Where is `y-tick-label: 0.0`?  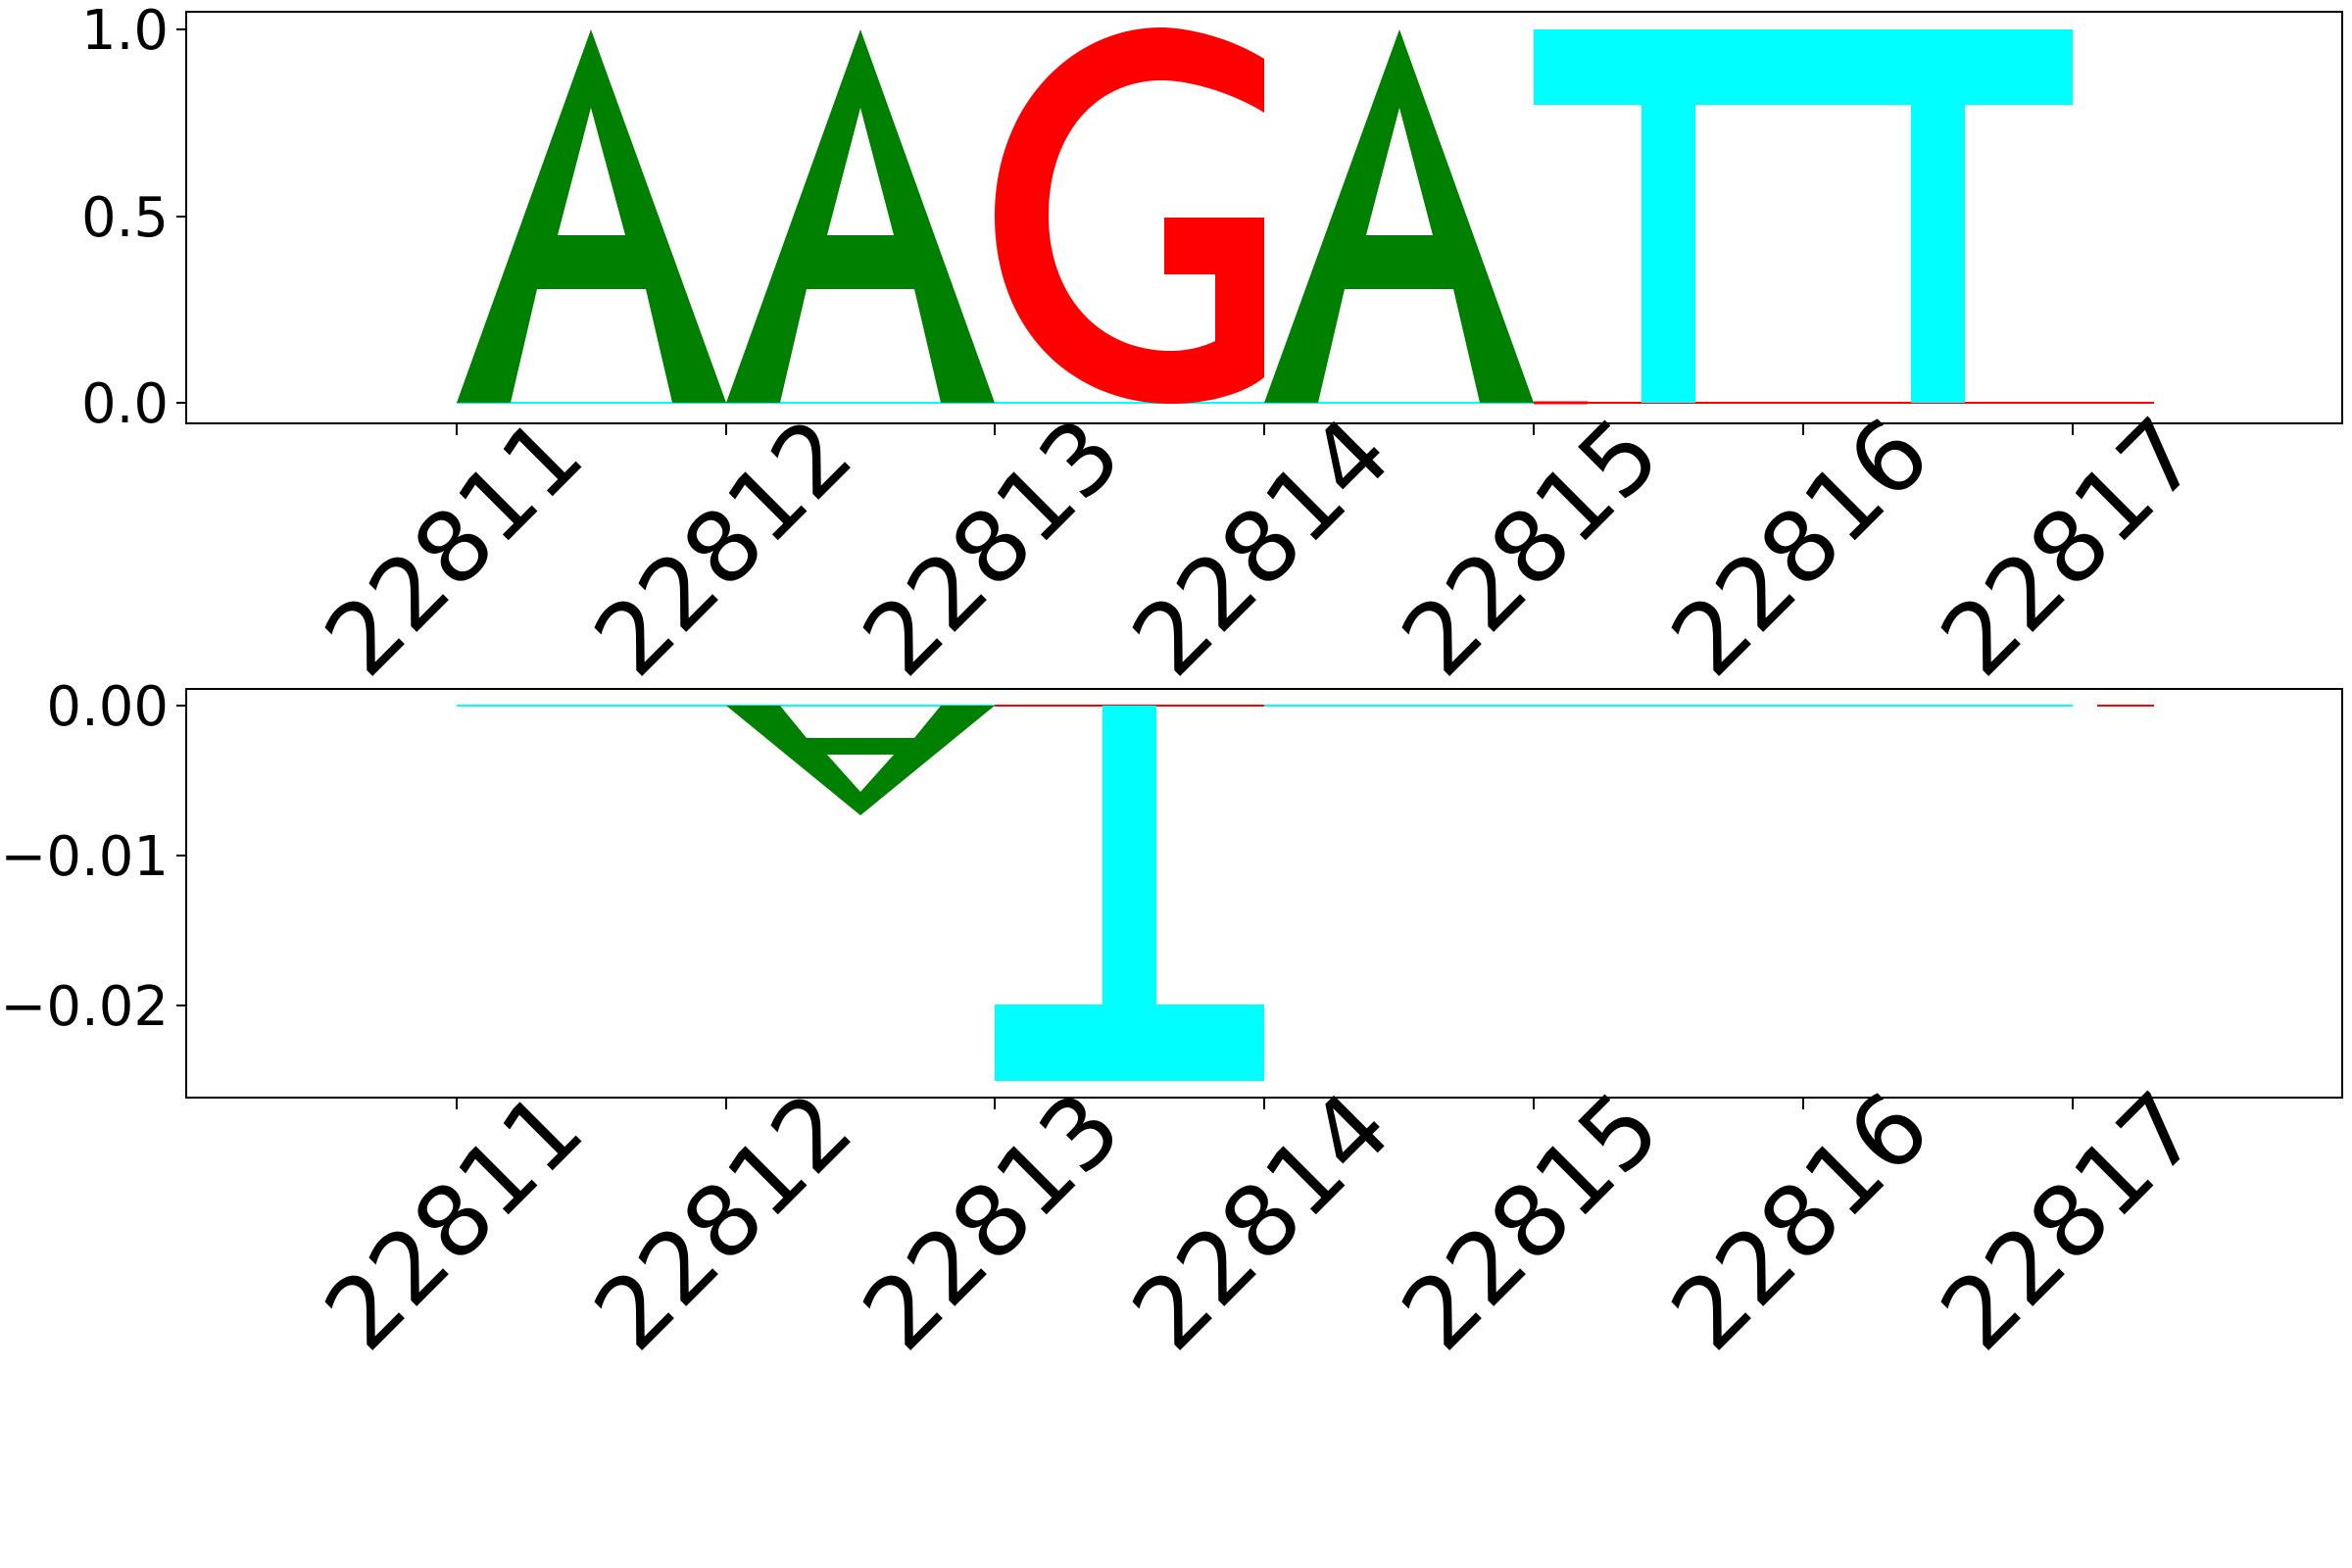 y-tick-label: 0.0 is located at coordinates (125, 404).